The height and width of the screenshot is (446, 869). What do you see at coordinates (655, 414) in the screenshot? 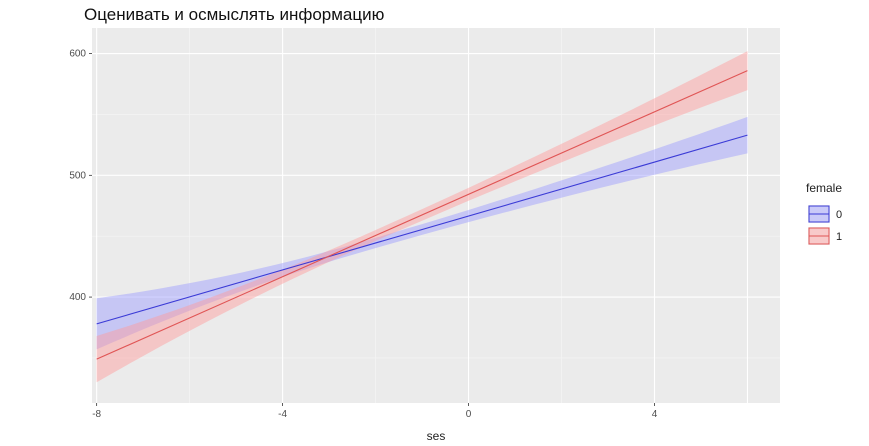
I see `x-tick-label: 4` at bounding box center [655, 414].